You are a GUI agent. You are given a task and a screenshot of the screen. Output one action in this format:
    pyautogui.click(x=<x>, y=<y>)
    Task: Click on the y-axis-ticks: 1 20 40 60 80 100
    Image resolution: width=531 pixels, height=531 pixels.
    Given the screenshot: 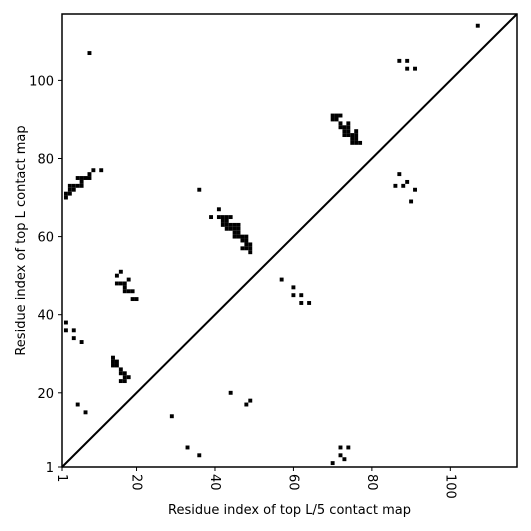 What is the action you would take?
    pyautogui.click(x=45, y=275)
    